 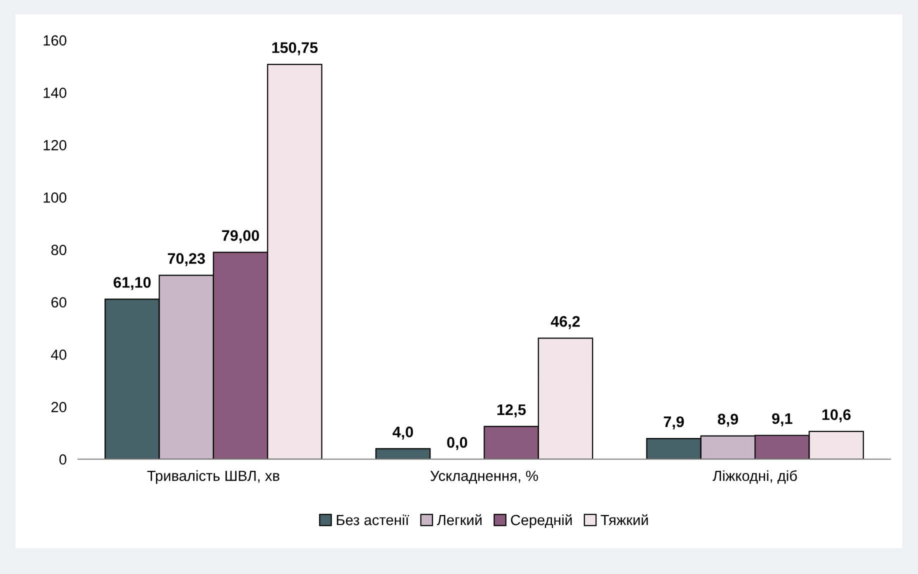 I want to click on data-label: 150,75, so click(x=295, y=49).